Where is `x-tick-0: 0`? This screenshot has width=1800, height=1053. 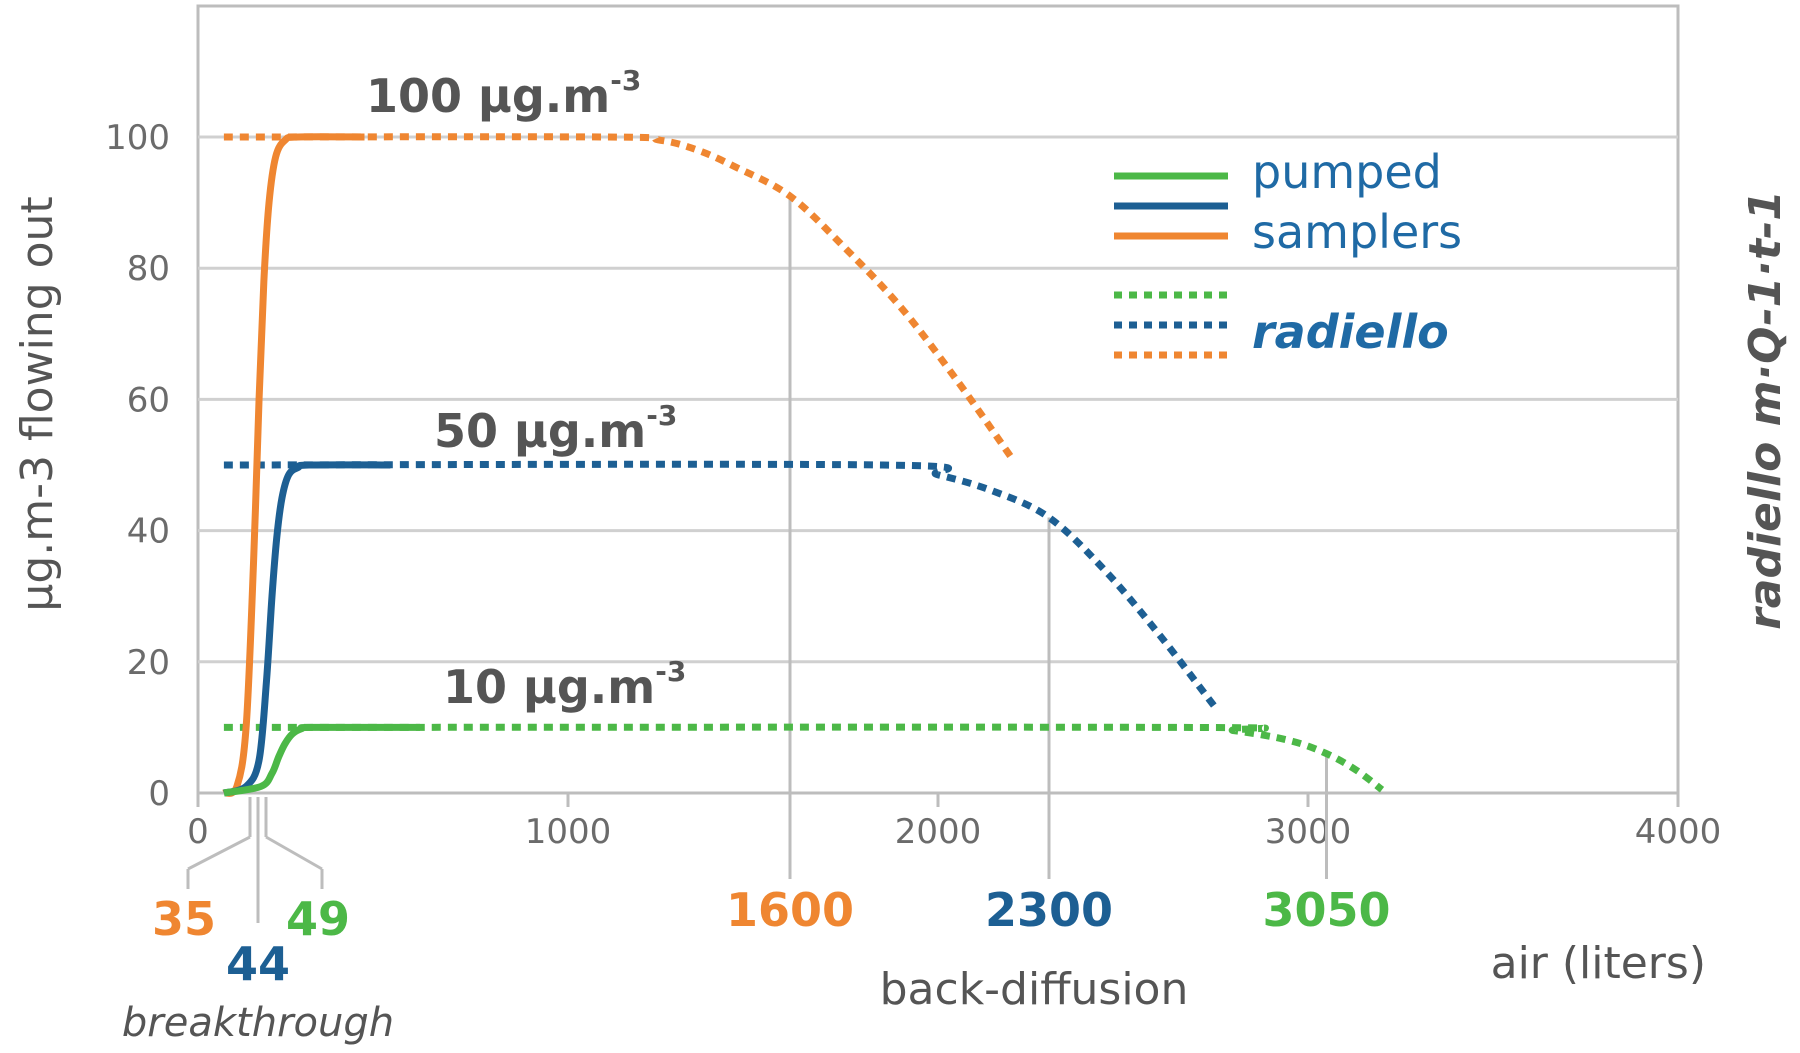
x-tick-0: 0 is located at coordinates (198, 832).